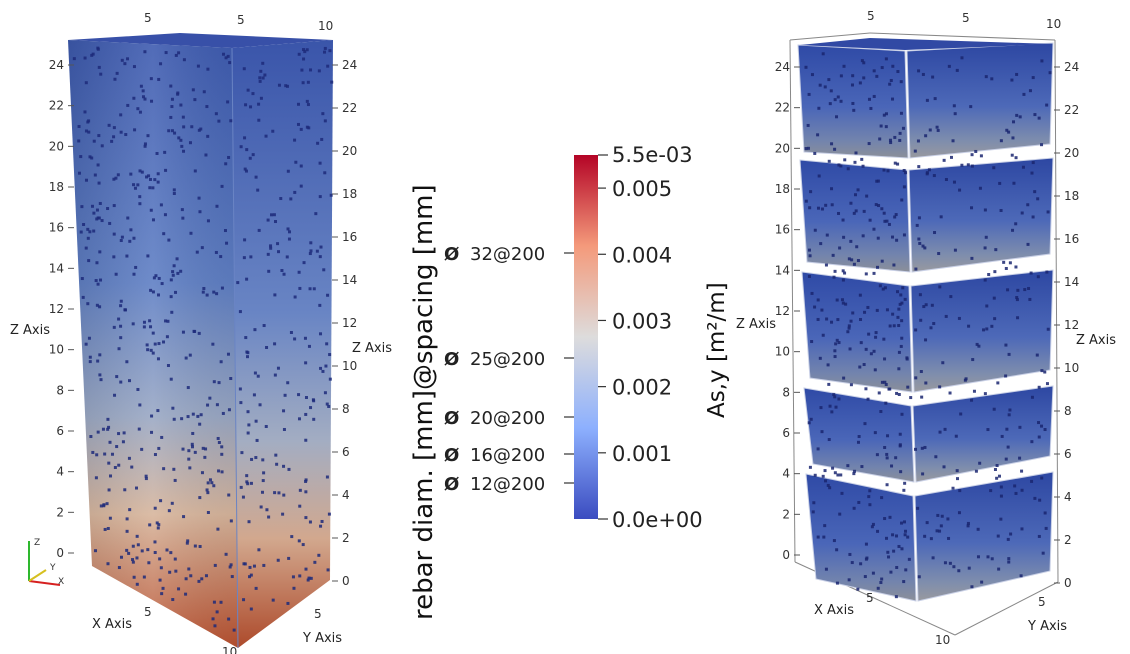 The width and height of the screenshot is (1130, 654). Describe the element at coordinates (1042, 602) in the screenshot. I see `right-y-tick: 5` at that location.